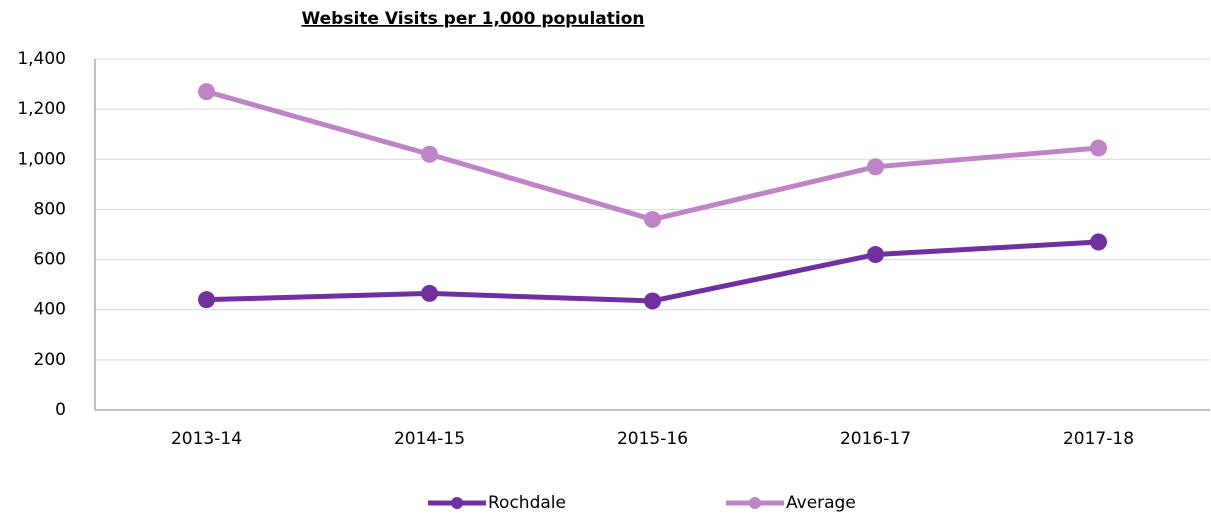 Image resolution: width=1211 pixels, height=518 pixels. I want to click on y-tick-label: 0, so click(60, 410).